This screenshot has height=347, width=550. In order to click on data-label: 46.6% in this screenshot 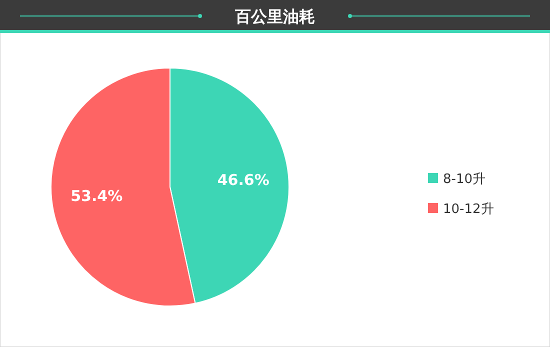, I will do `click(243, 180)`.